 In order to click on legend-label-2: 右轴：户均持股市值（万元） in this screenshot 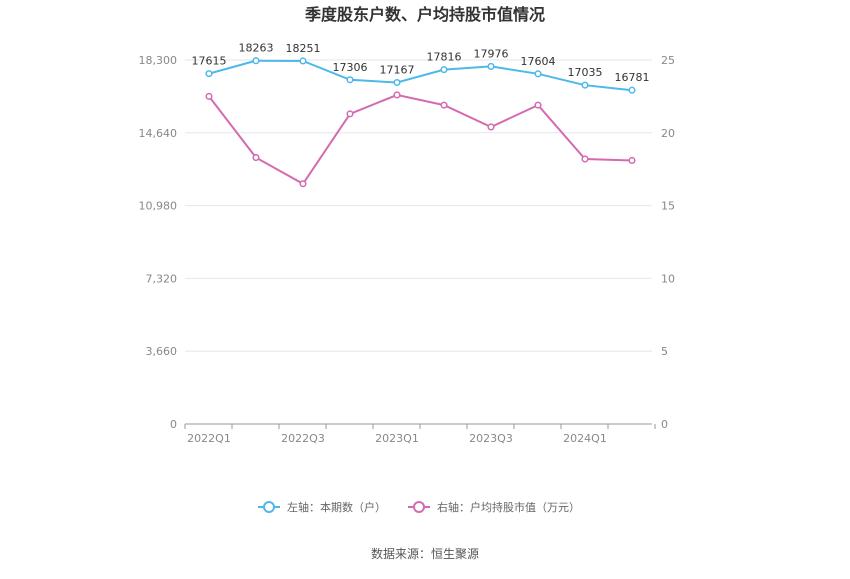, I will do `click(508, 507)`.